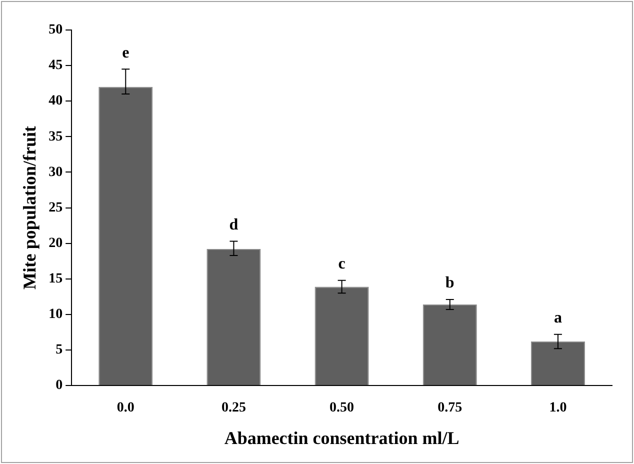  I want to click on y-tick-label: 50, so click(55, 30).